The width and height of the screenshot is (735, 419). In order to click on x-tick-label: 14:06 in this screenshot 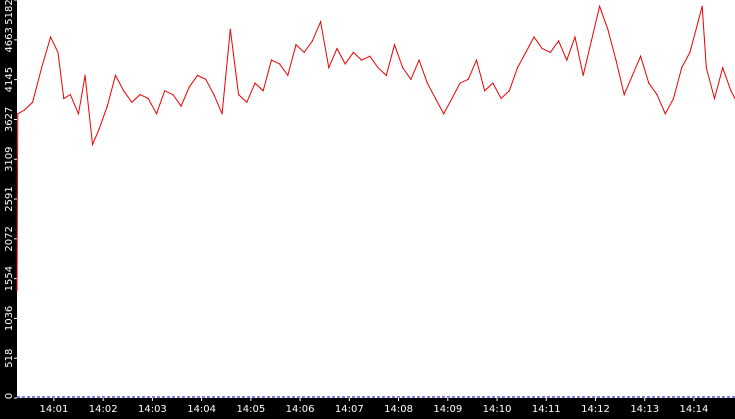, I will do `click(300, 409)`.